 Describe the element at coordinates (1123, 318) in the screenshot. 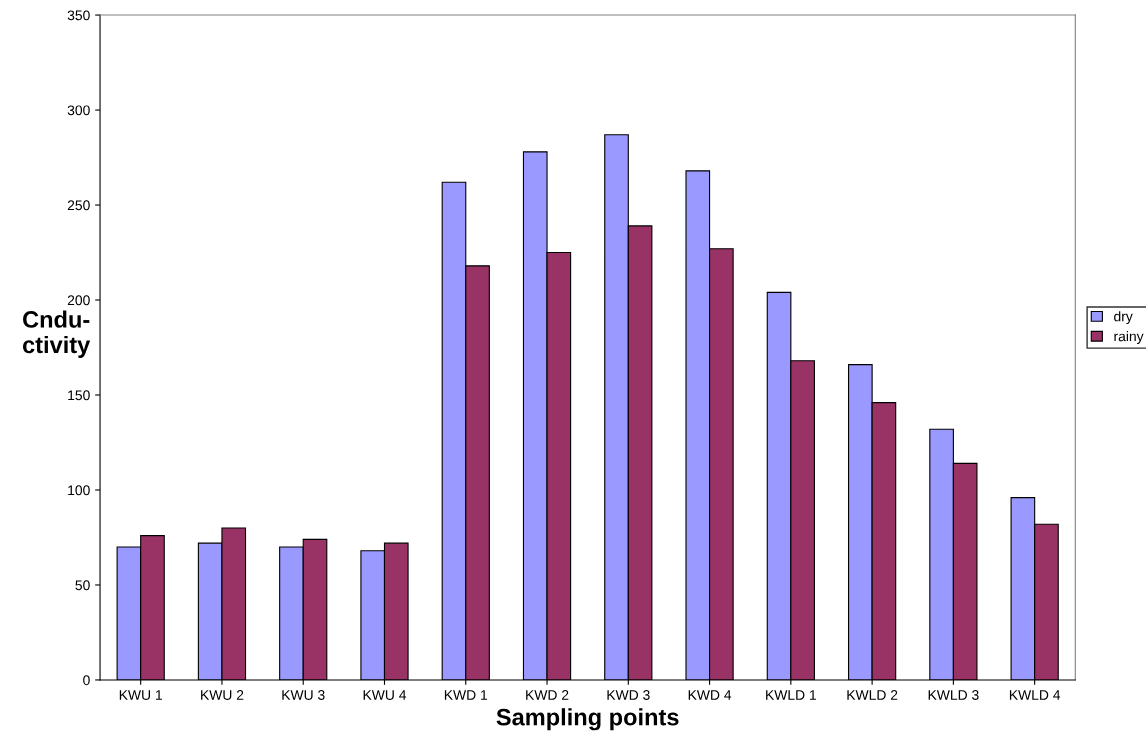

I see `legend-label: dry` at that location.